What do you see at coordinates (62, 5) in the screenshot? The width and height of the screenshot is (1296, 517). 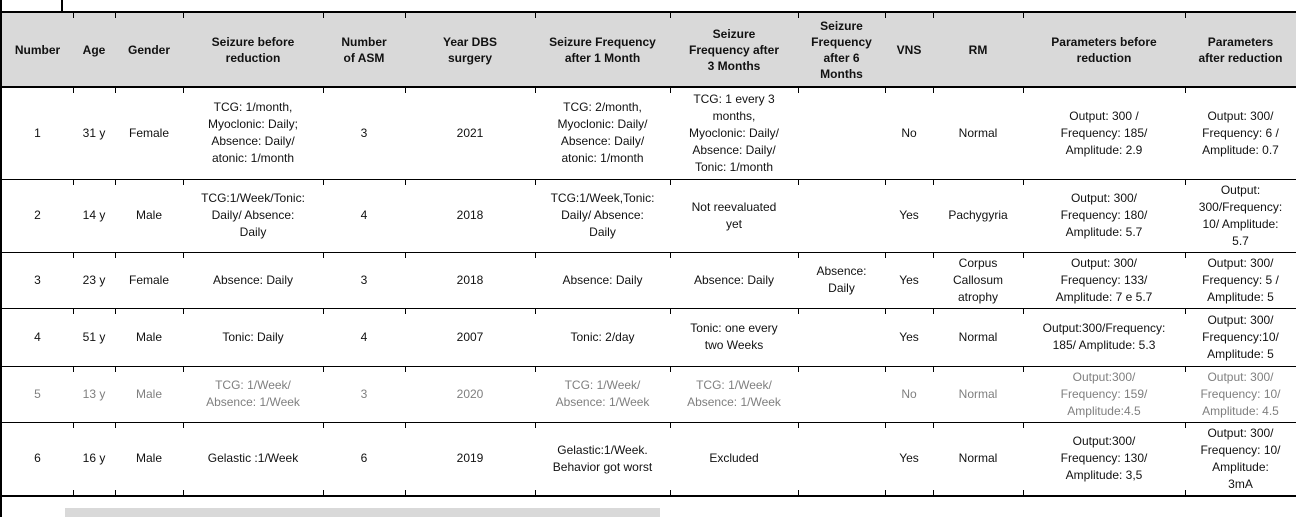 I see `top-edge-artifact-line` at bounding box center [62, 5].